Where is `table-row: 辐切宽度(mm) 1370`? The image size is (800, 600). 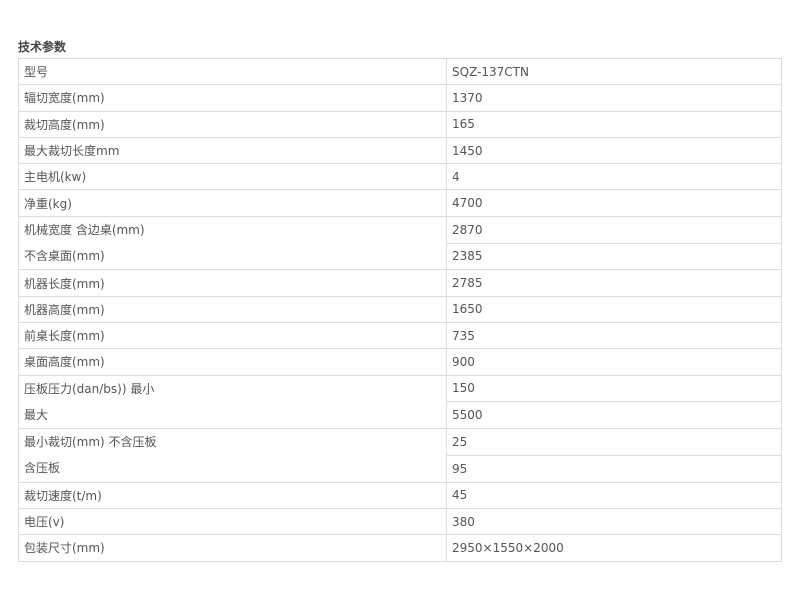
table-row: 辐切宽度(mm) 1370 is located at coordinates (400, 98).